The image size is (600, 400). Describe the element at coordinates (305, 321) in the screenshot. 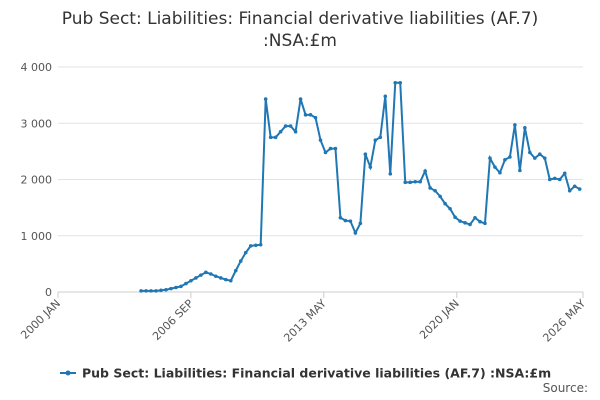

I see `x-tick-label: 2013 MAY` at that location.